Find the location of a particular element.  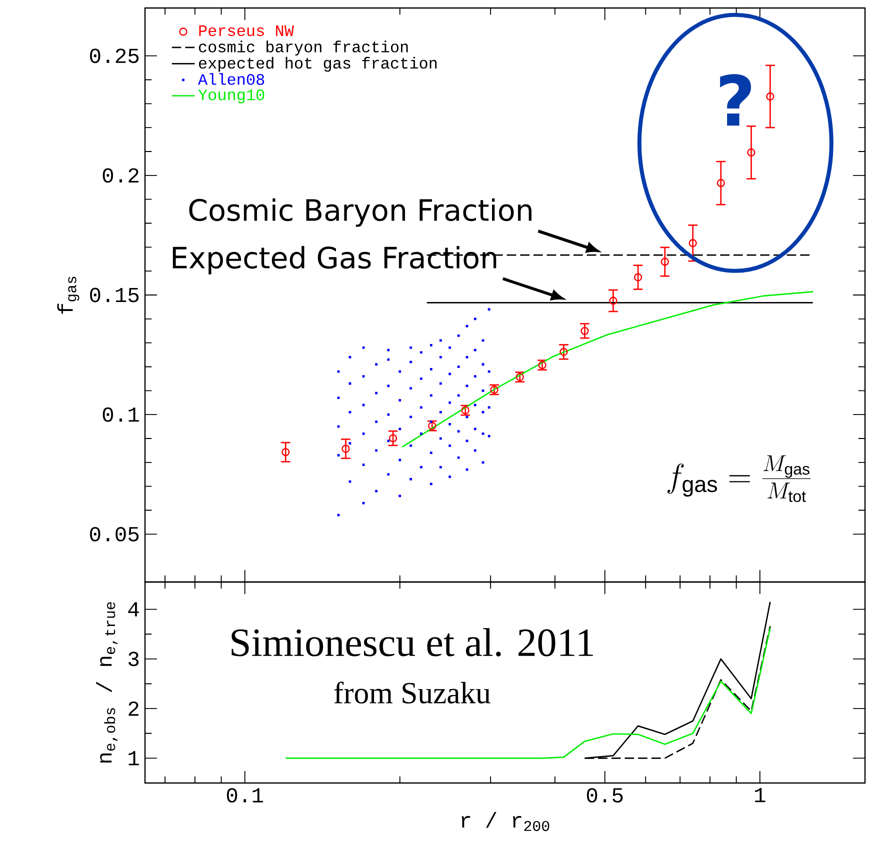

legend-label: Allen08 is located at coordinates (231, 79).